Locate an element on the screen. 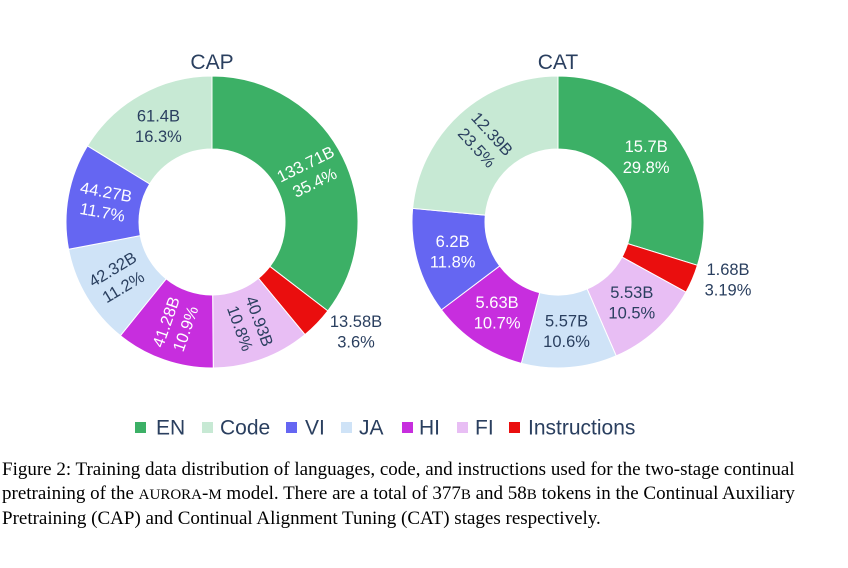  legend-label-ja: JA is located at coordinates (371, 428).